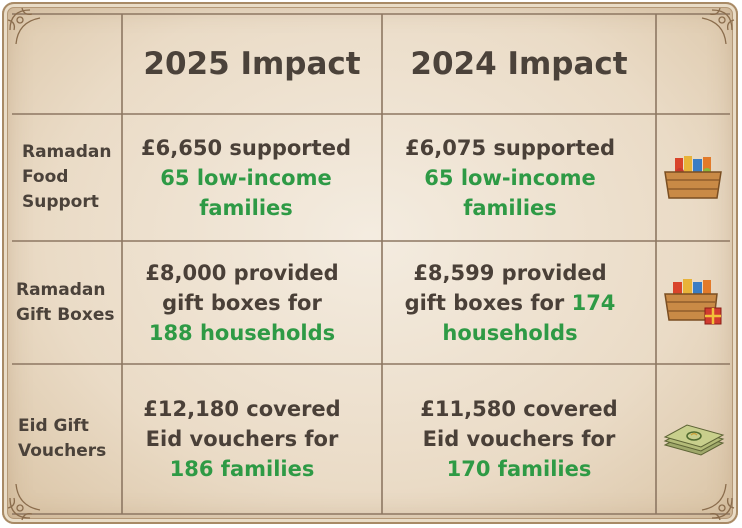  I want to click on amount-text: £6,650 supported, so click(246, 147).